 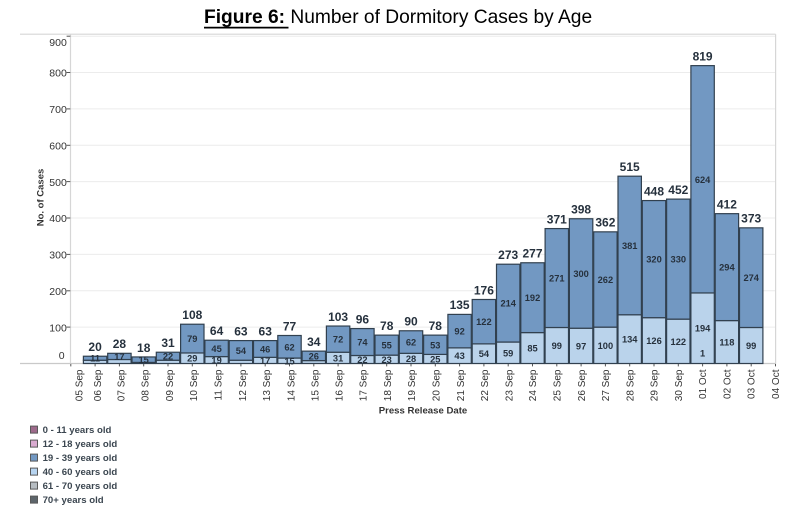 I want to click on svg-text: 34, so click(x=314, y=342).